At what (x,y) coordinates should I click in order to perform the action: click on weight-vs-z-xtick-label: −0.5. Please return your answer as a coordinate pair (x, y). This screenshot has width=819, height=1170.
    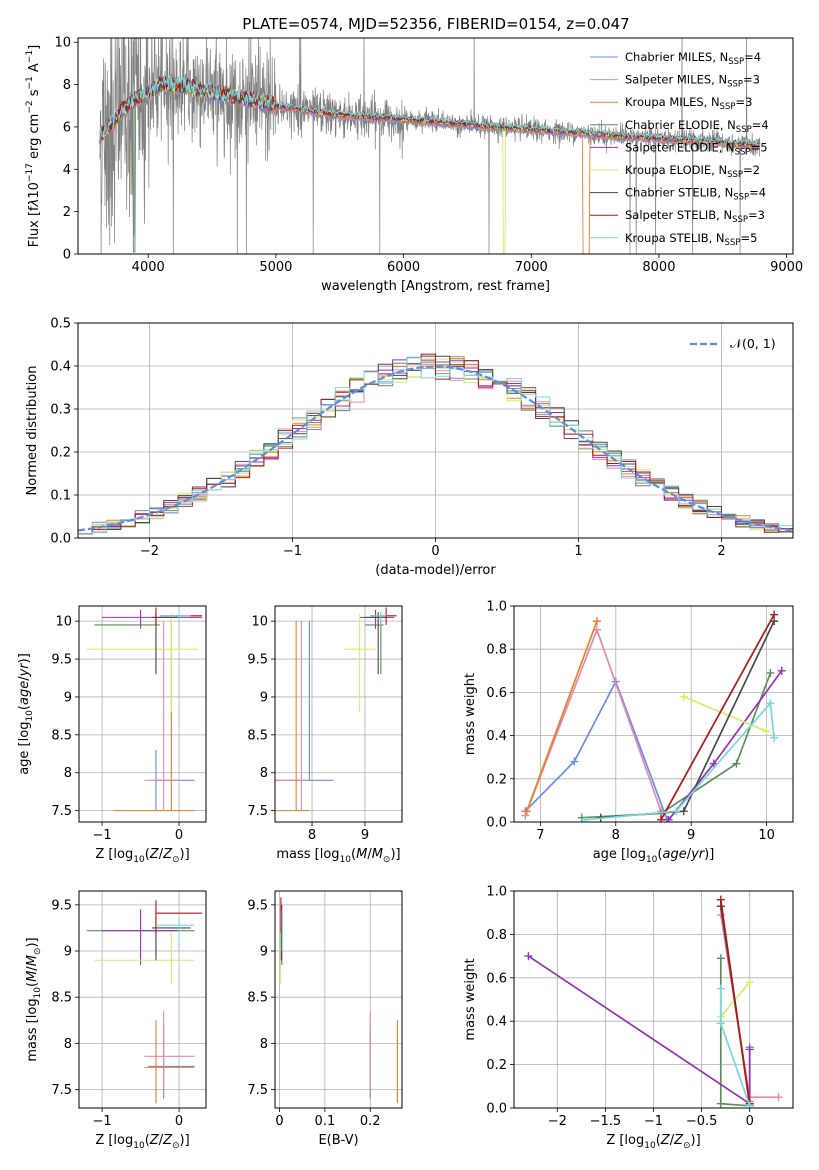
    Looking at the image, I should click on (702, 1121).